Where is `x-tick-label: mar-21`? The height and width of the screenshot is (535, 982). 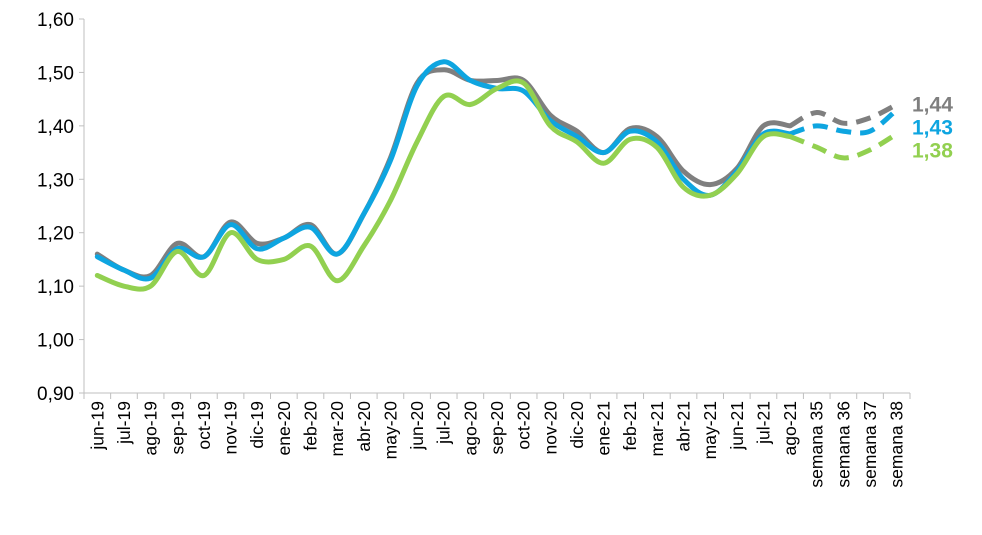
x-tick-label: mar-21 is located at coordinates (657, 428).